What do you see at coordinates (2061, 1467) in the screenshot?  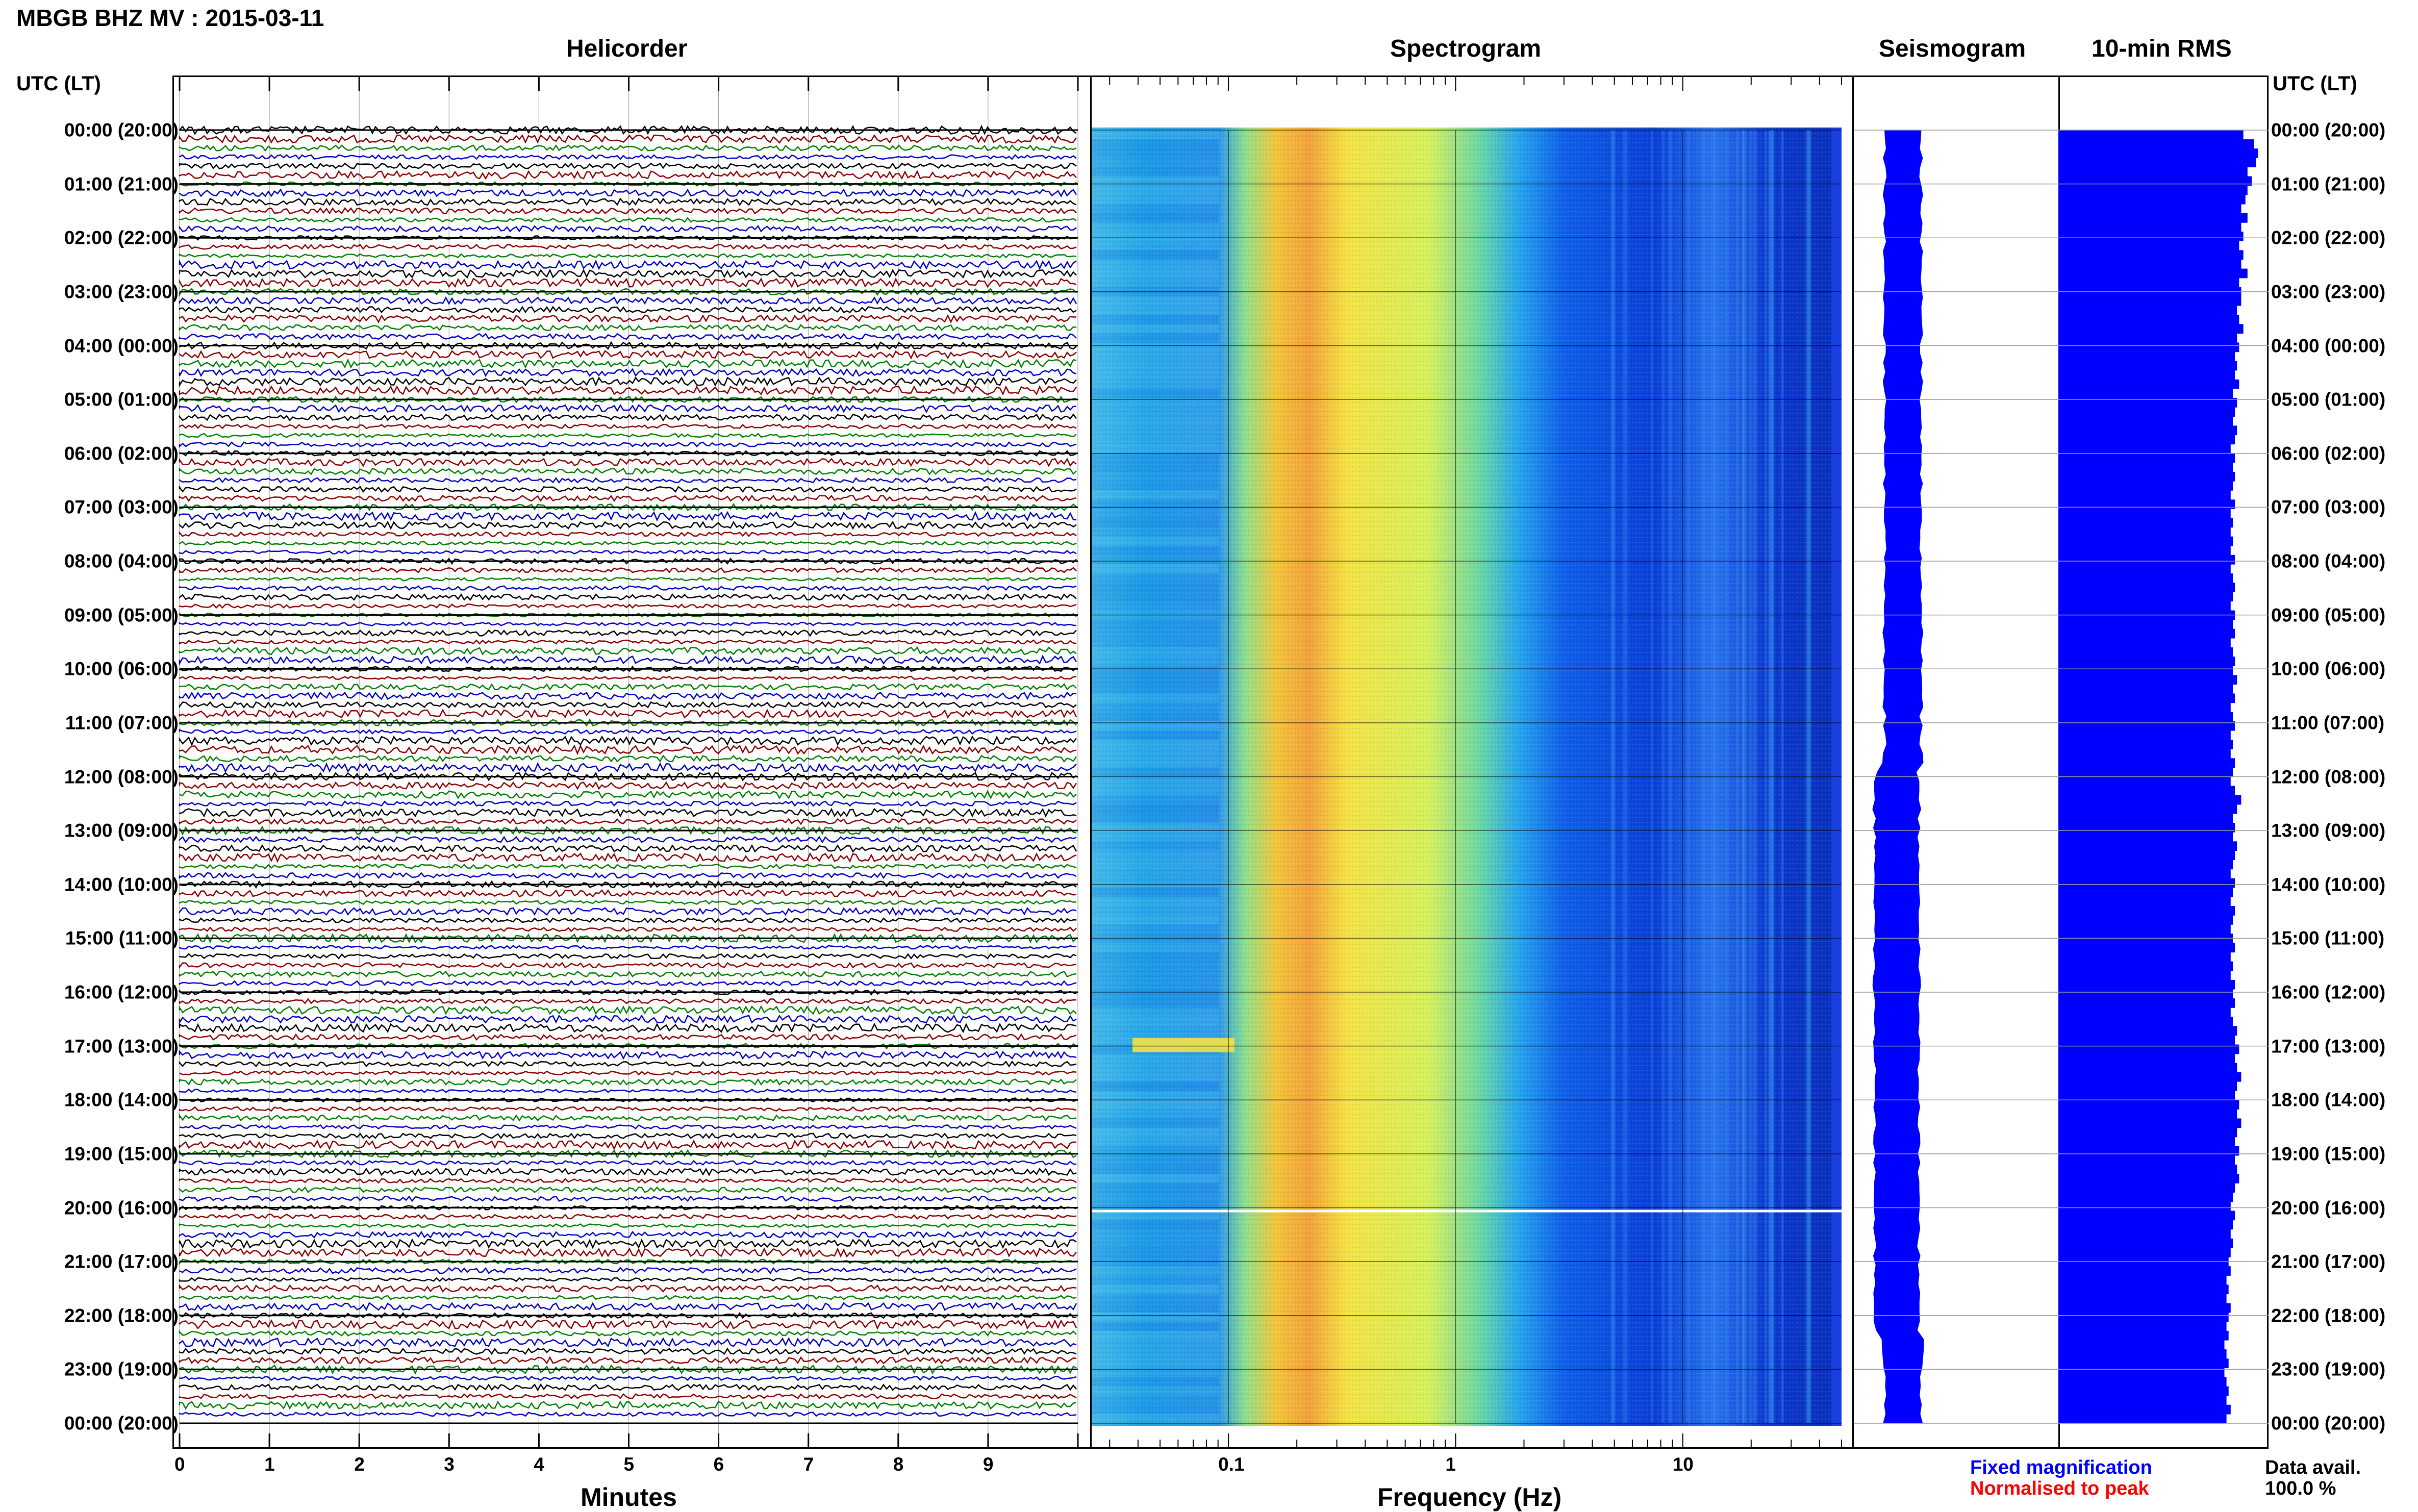 I see `legend-fixed-magnification: Fixed magnification` at bounding box center [2061, 1467].